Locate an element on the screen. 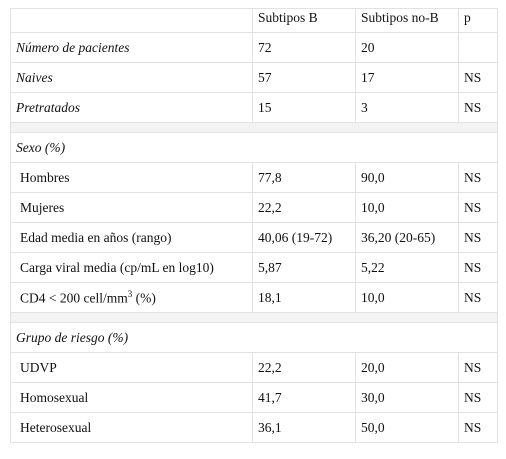  row-label: Edad media en años (rango) is located at coordinates (131, 237).